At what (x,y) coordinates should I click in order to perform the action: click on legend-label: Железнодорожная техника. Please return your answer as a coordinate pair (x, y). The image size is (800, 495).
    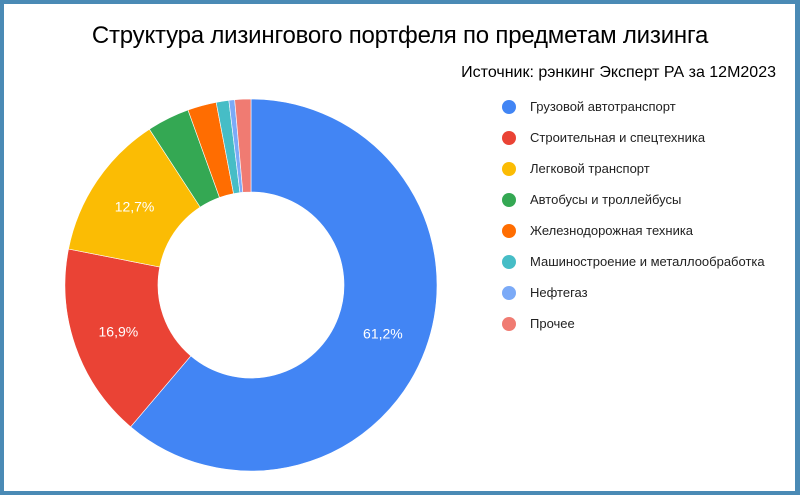
    Looking at the image, I should click on (612, 230).